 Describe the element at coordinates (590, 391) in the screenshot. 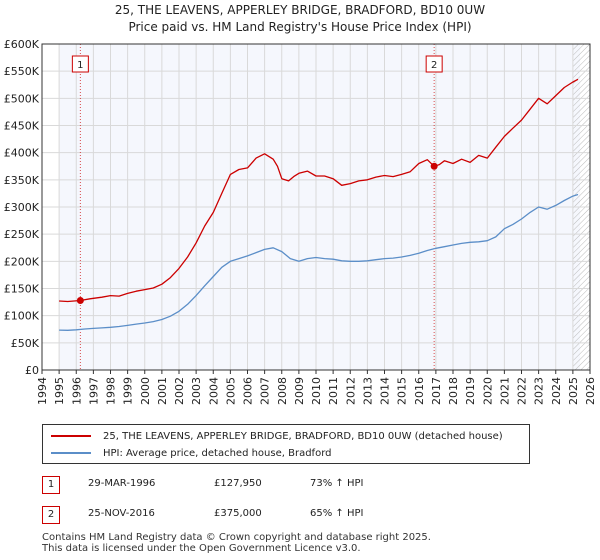

I see `x-tick-label: 2026` at that location.